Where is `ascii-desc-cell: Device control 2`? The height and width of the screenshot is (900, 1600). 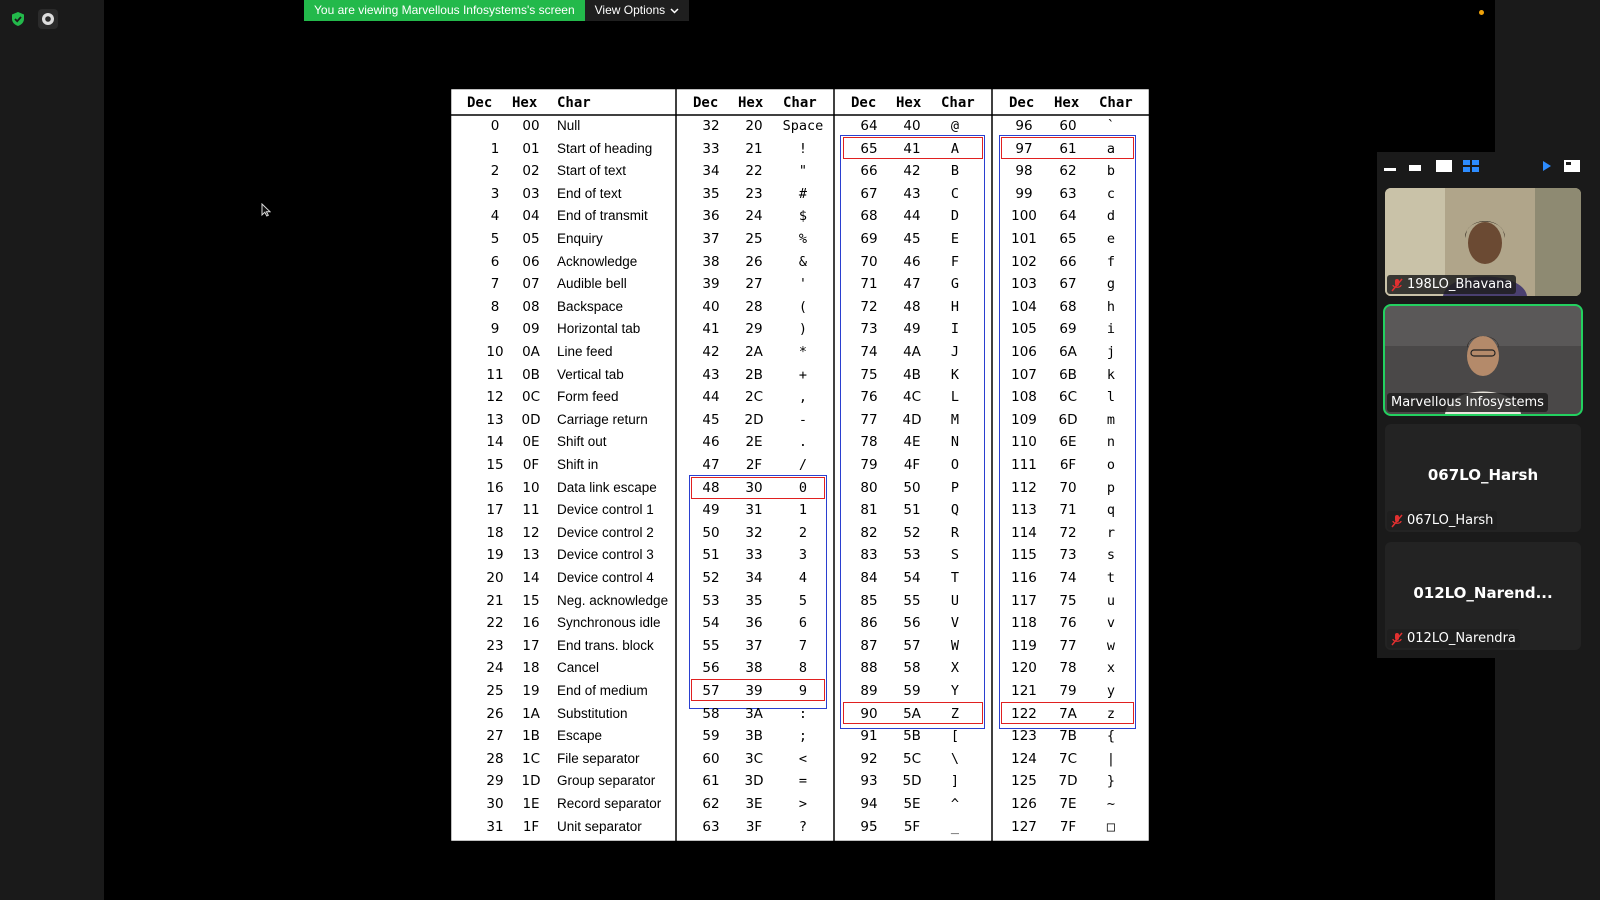
ascii-desc-cell: Device control 2 is located at coordinates (605, 532).